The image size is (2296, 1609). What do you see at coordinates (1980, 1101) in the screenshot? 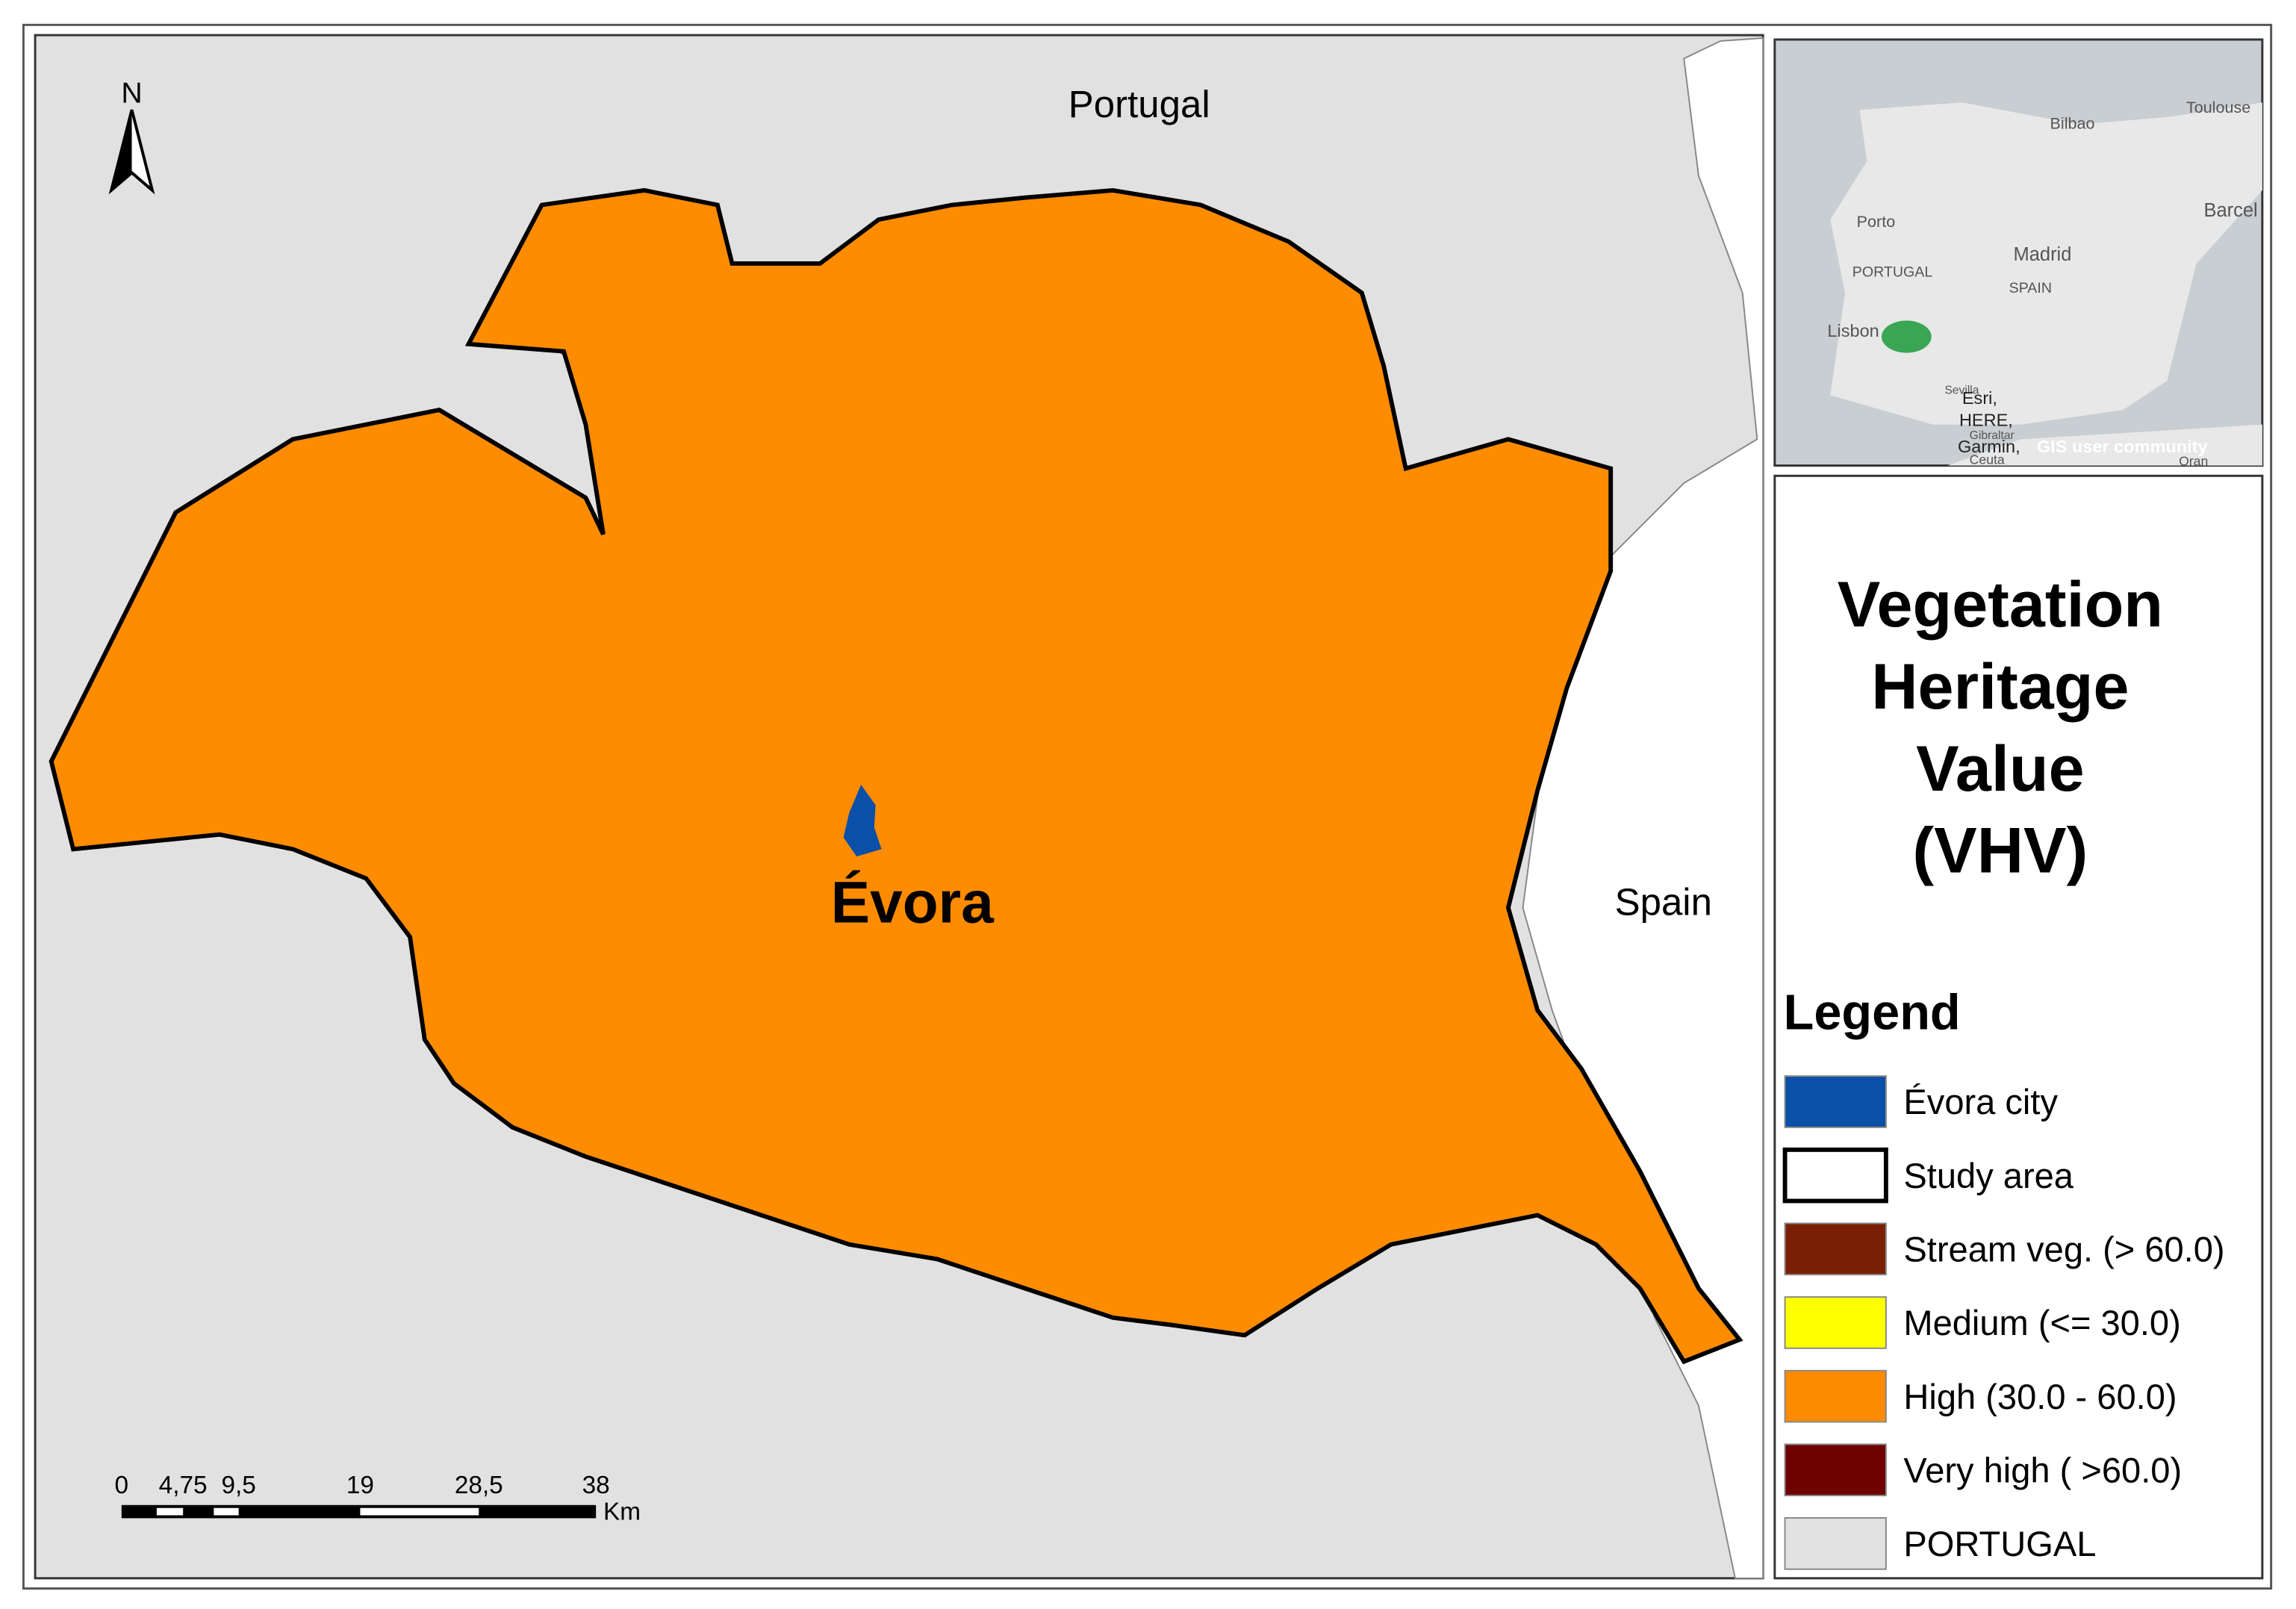
I see `legend-label: Évora city` at bounding box center [1980, 1101].